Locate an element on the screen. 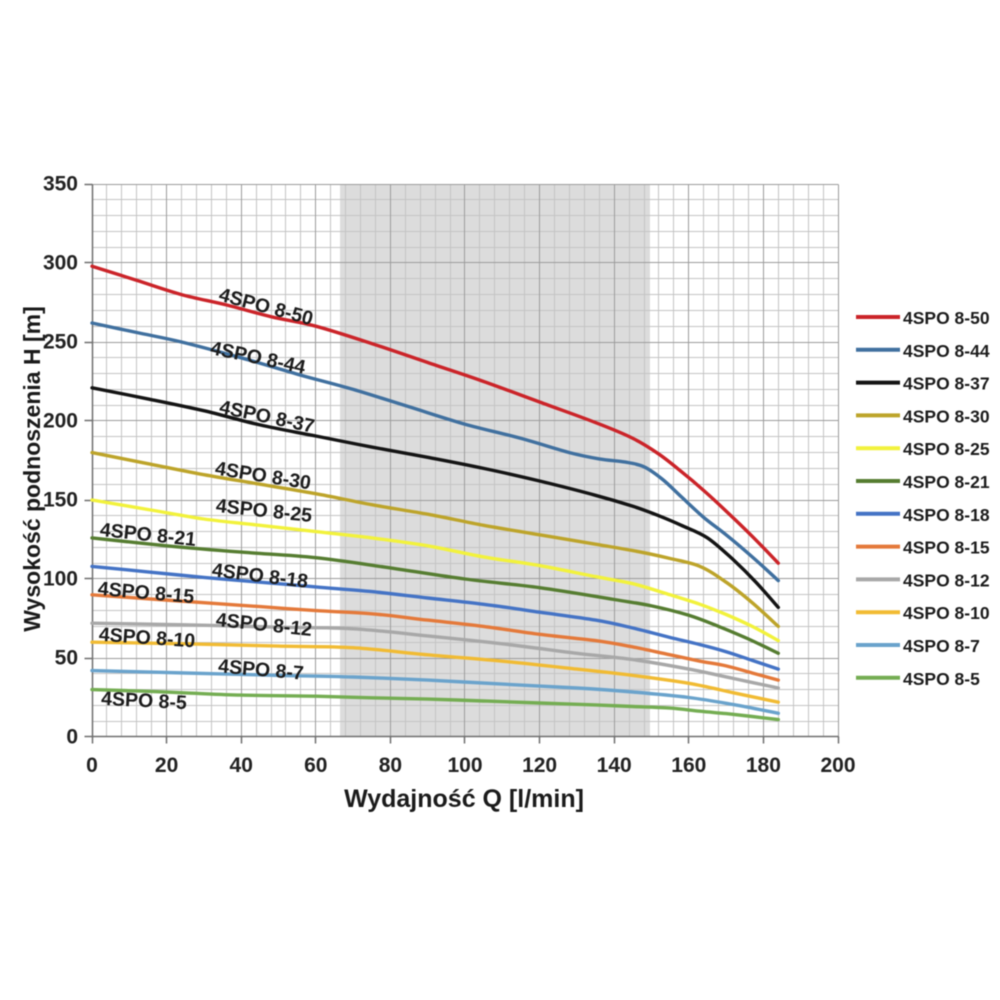 The image size is (1000, 1000). svg-text: 300 is located at coordinates (60, 263).